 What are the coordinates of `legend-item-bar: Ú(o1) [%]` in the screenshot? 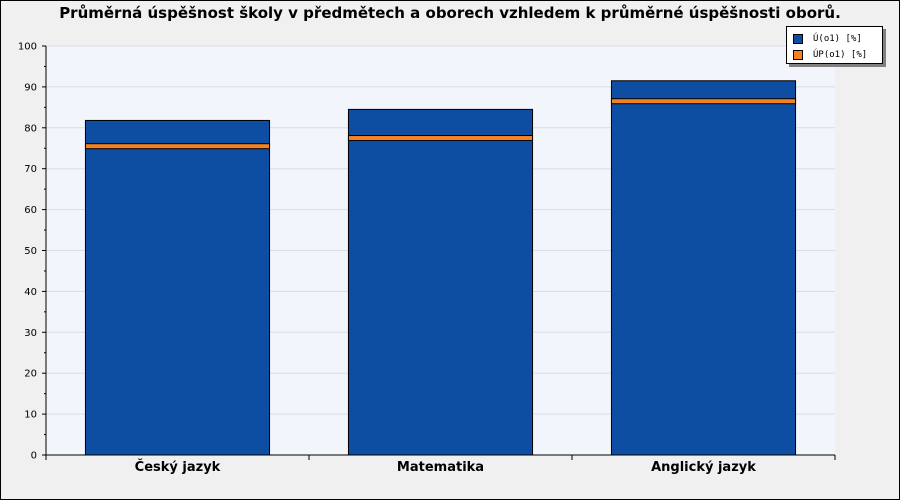 It's located at (834, 39).